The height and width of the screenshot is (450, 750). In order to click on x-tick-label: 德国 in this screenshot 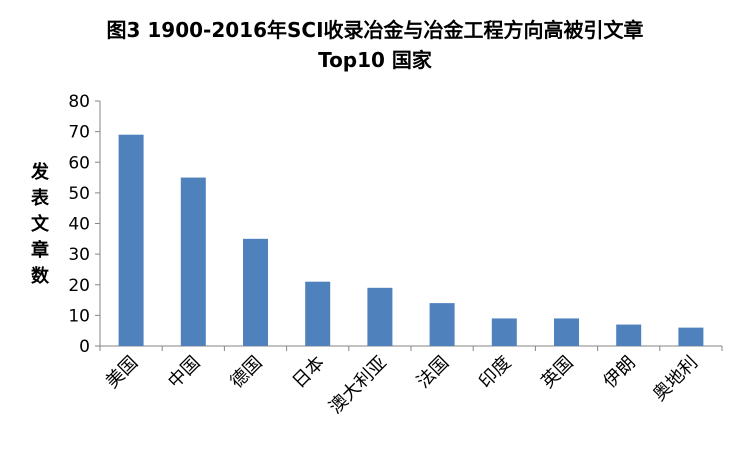, I will do `click(246, 372)`.